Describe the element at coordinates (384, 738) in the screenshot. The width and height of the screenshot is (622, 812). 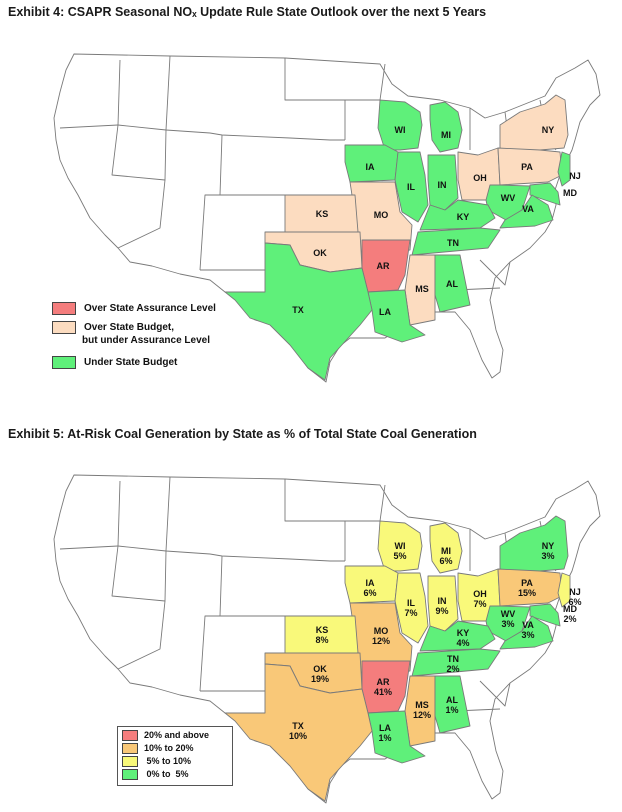
I see `state-pct-la: 1%` at that location.